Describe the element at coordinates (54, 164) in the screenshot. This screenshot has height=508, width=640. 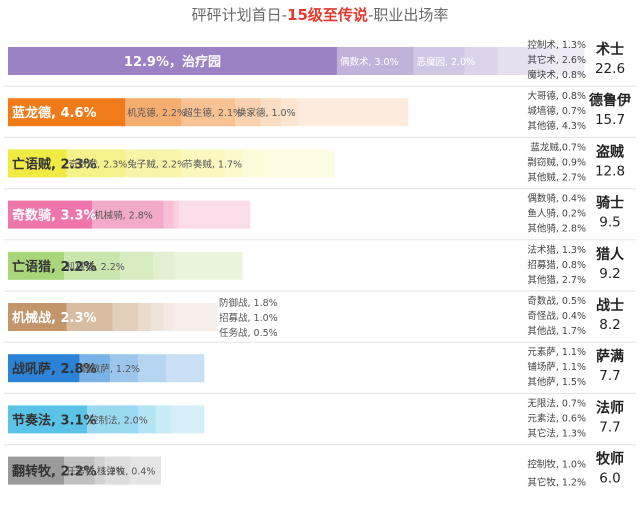
I see `main-deck-label: 亡语贼, 2.3%` at that location.